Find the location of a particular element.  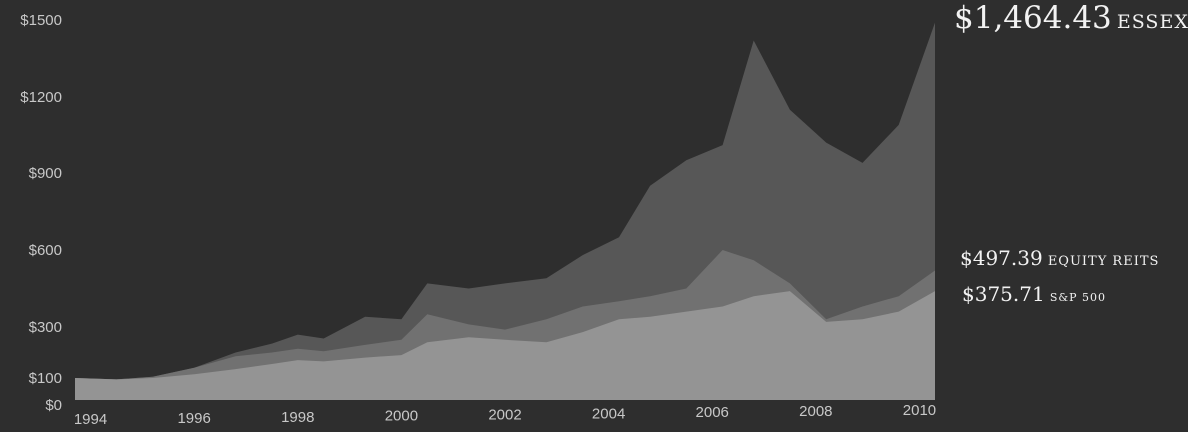

x-tick-label: 2000 is located at coordinates (401, 416).